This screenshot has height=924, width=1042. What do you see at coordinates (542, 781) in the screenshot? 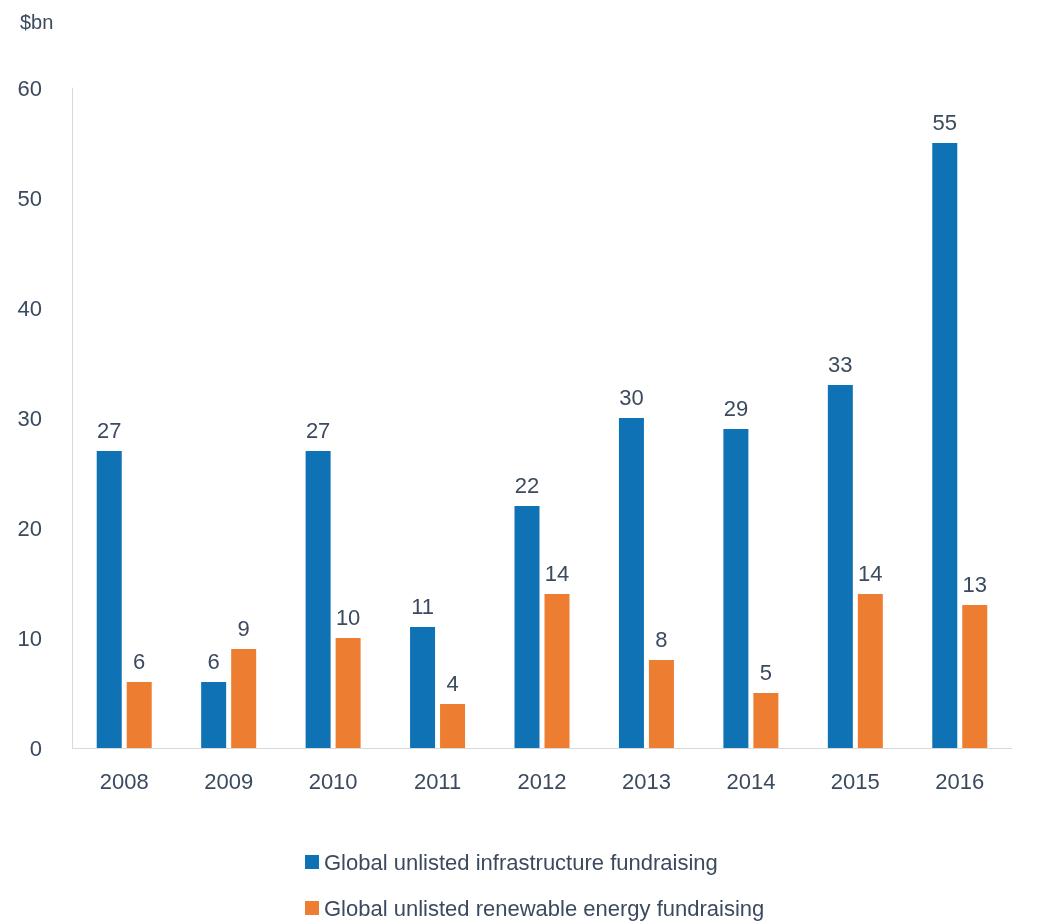
I see `x-tick-label: 2012` at bounding box center [542, 781].